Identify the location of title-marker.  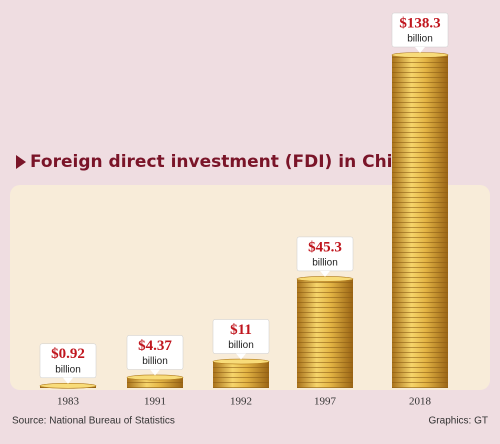
(21, 162).